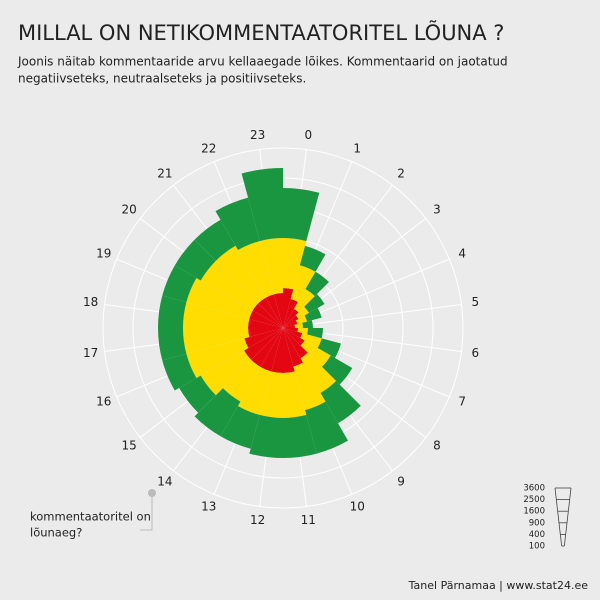  I want to click on hour-label: 16, so click(103, 402).